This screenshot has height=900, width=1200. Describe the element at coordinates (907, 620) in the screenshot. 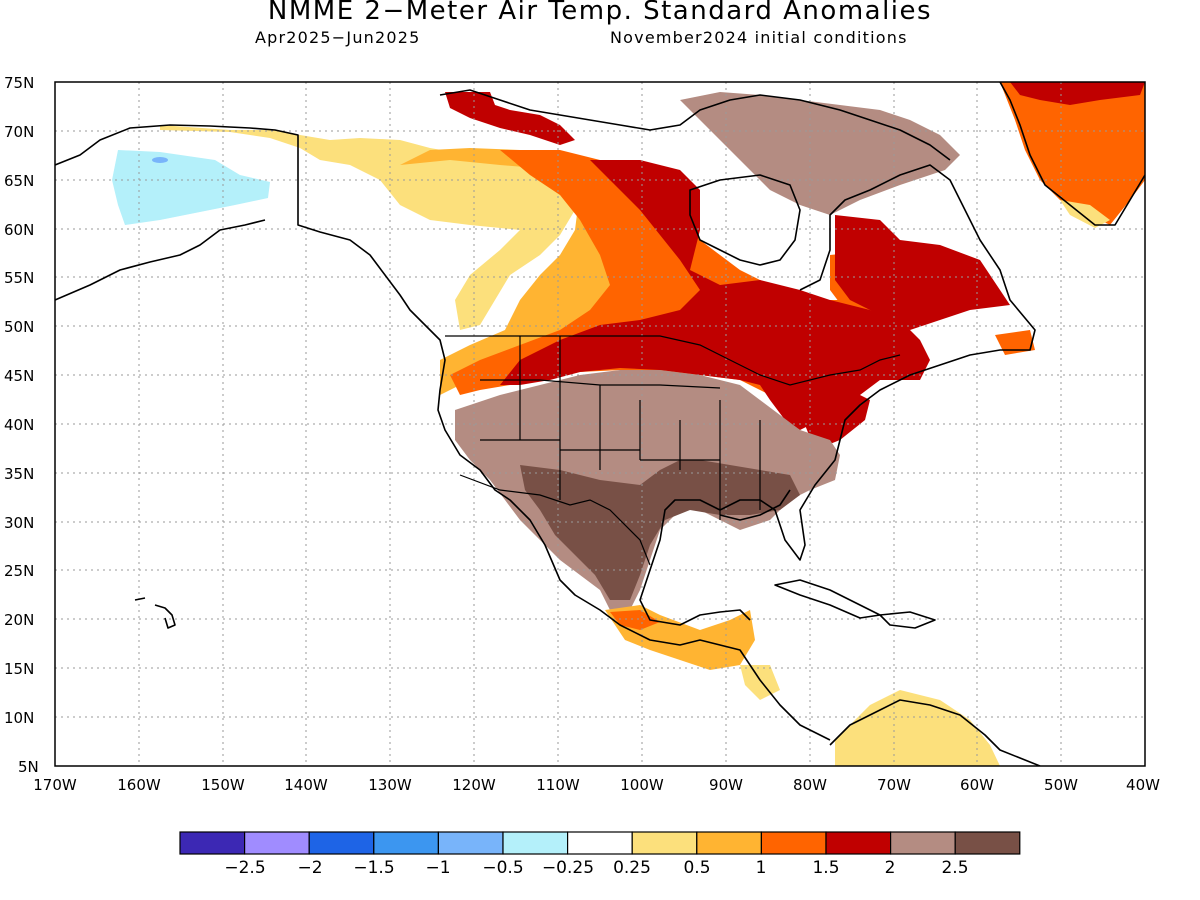

I see `coastline-hispaniola` at that location.